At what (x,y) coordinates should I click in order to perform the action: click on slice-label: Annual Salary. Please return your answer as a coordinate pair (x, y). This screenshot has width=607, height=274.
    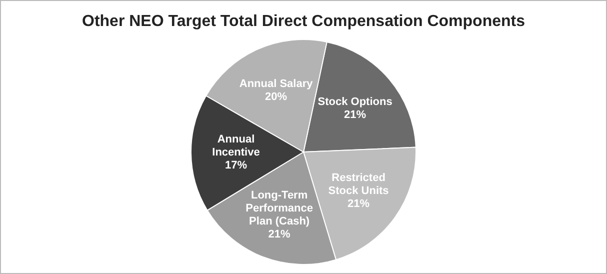
    Looking at the image, I should click on (276, 84).